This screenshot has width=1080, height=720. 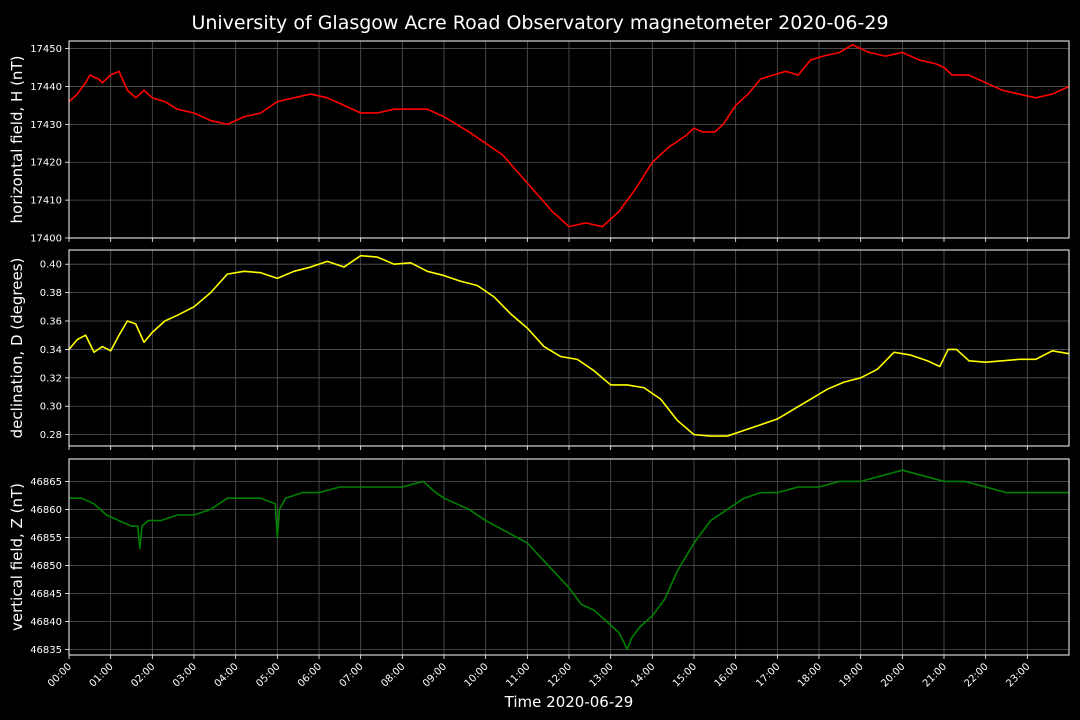 What do you see at coordinates (51, 350) in the screenshot?
I see `y-tick-label: 0.34` at bounding box center [51, 350].